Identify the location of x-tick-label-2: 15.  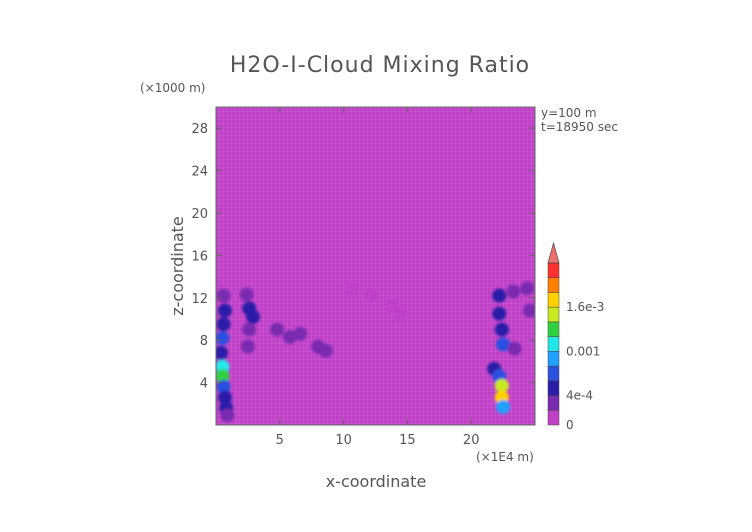
(407, 440).